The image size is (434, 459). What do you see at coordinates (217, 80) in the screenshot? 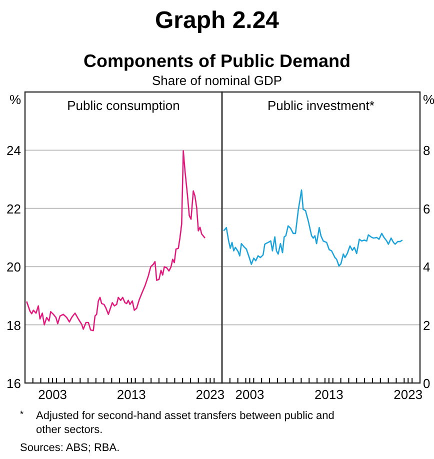
I see `text: Share of nominal GDP` at bounding box center [217, 80].